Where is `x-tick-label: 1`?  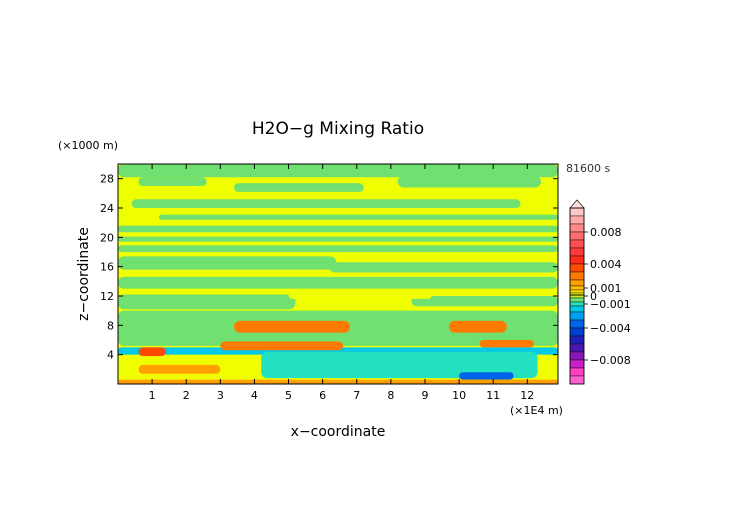 x-tick-label: 1 is located at coordinates (152, 395).